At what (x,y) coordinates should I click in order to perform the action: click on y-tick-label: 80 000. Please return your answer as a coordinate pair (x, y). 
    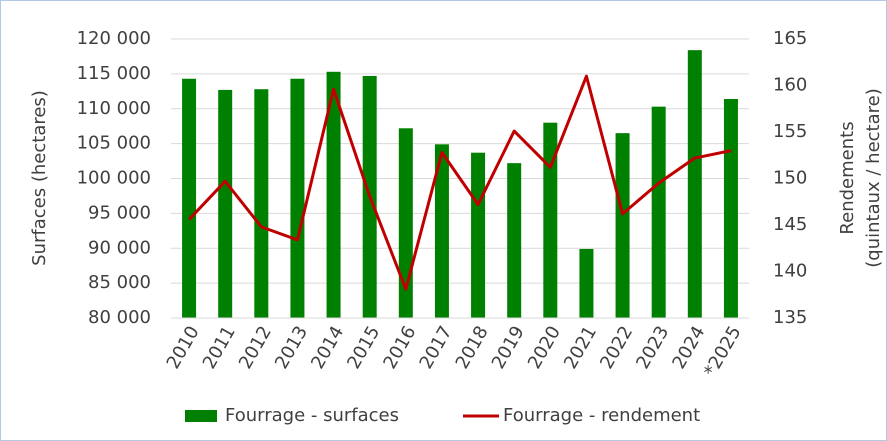
    Looking at the image, I should click on (119, 317).